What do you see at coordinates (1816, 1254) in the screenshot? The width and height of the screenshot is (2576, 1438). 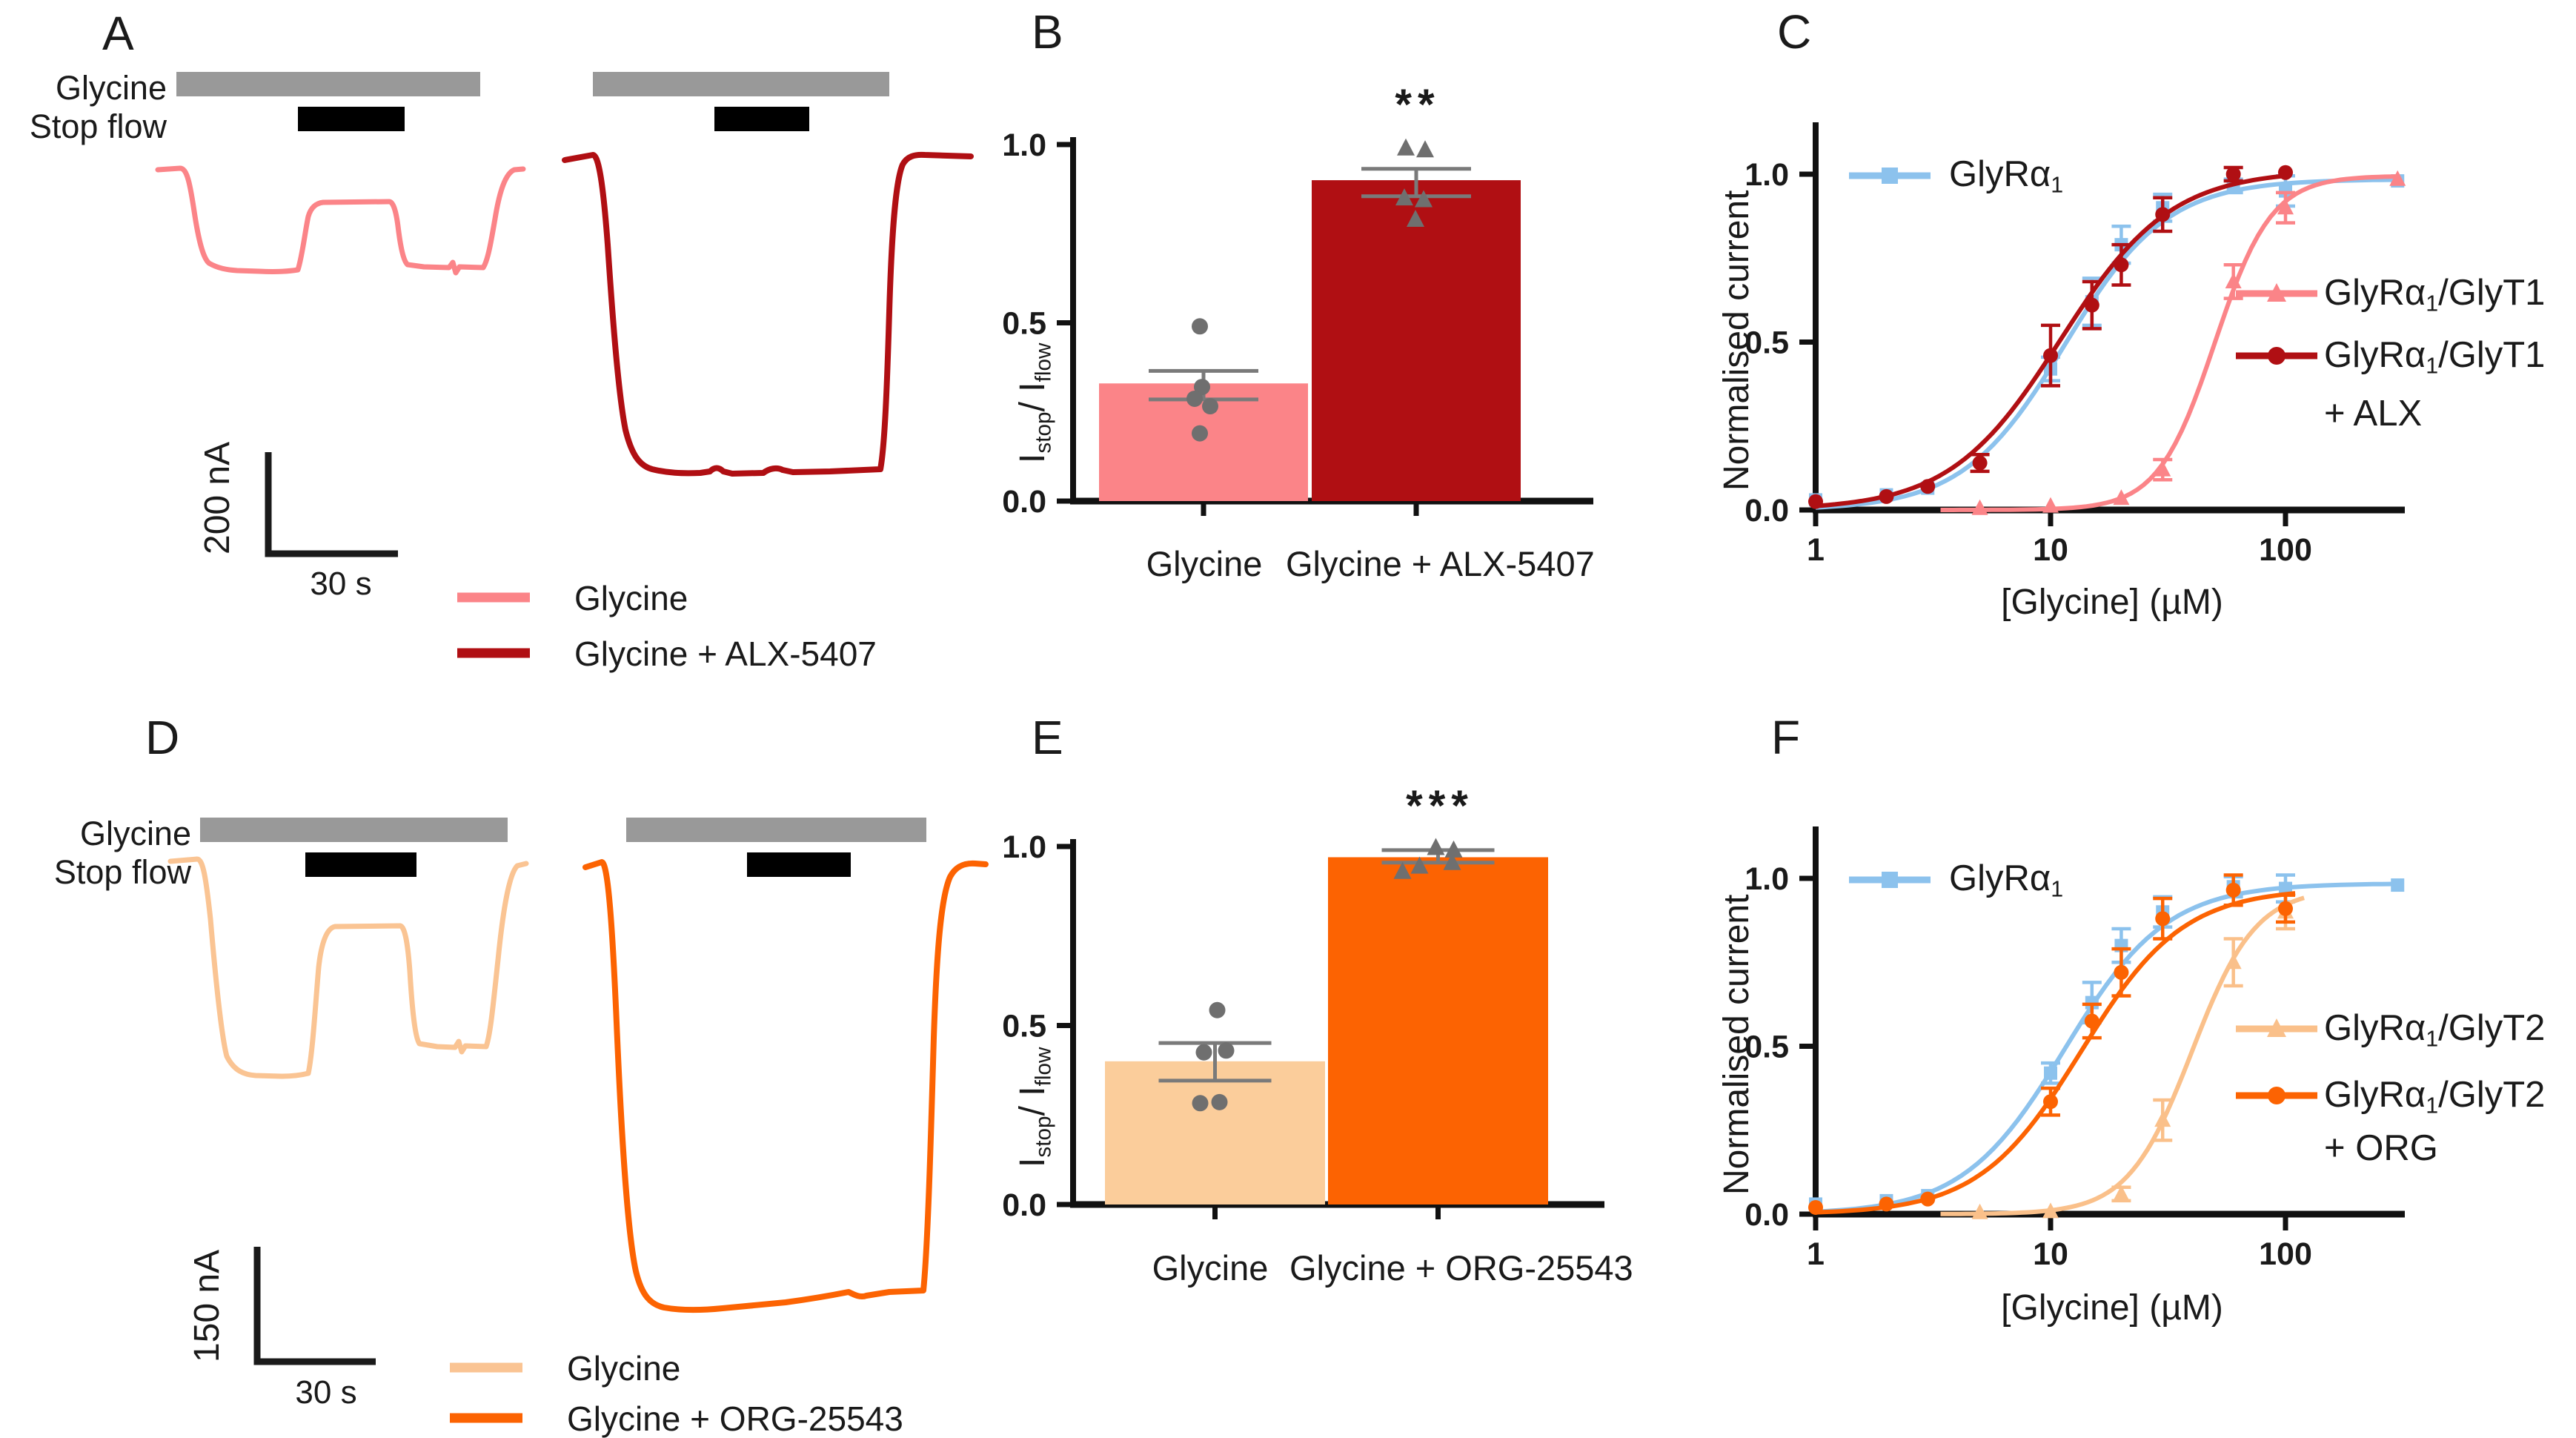 I see `x-tick-label: 1` at bounding box center [1816, 1254].